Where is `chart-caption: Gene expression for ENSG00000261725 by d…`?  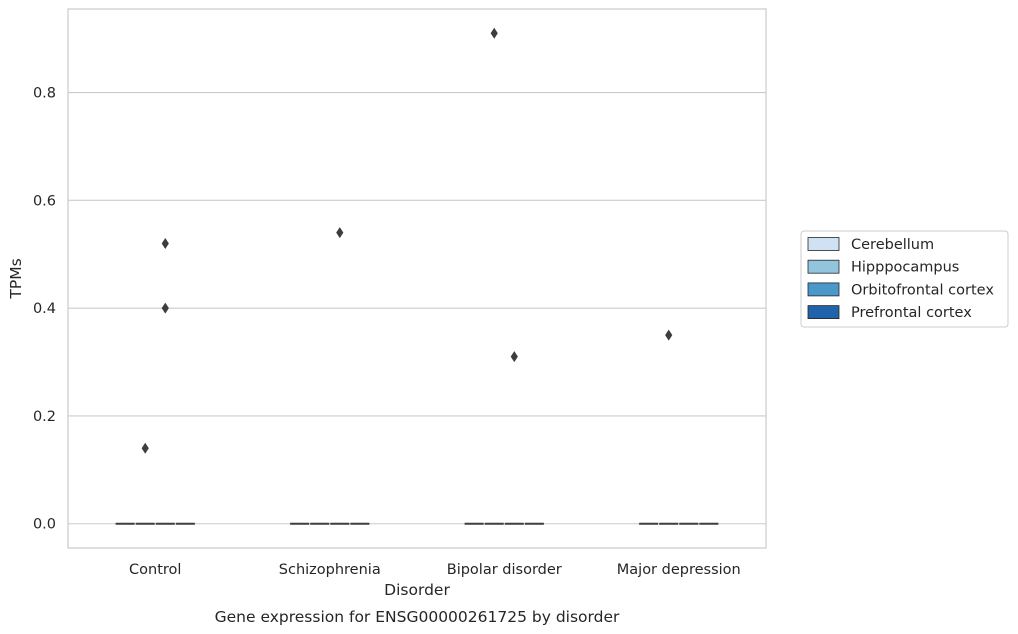 chart-caption: Gene expression for ENSG00000261725 by d… is located at coordinates (417, 617).